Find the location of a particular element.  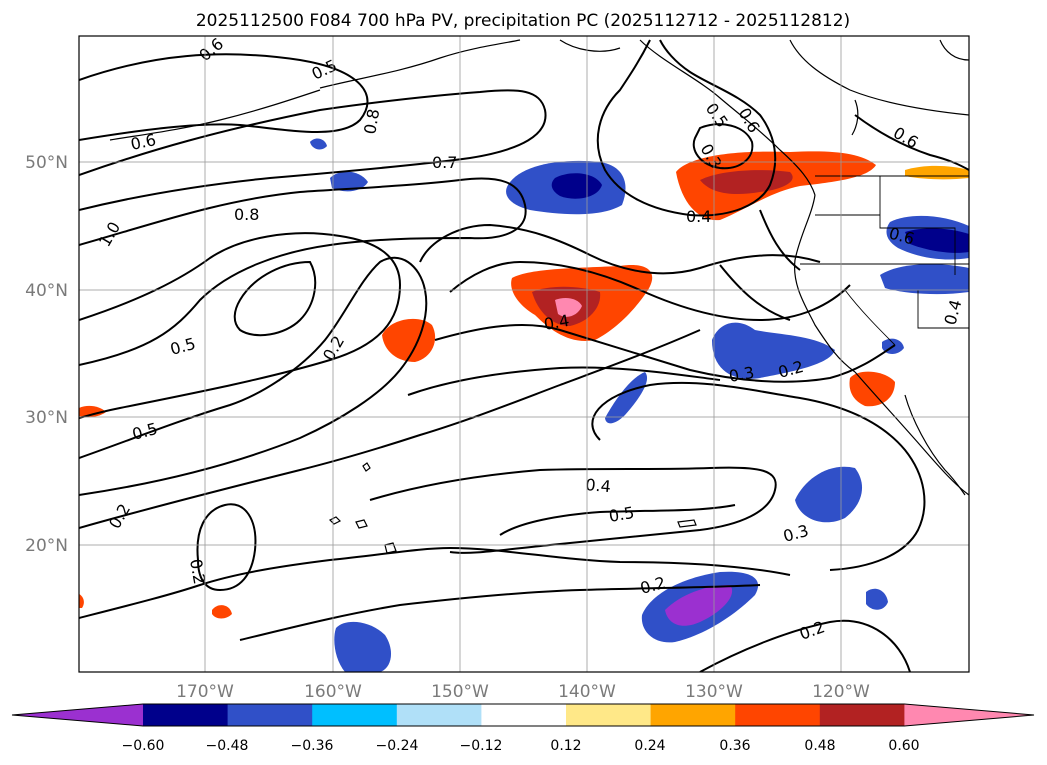

neg-blob-subtropical is located at coordinates (773, 350).